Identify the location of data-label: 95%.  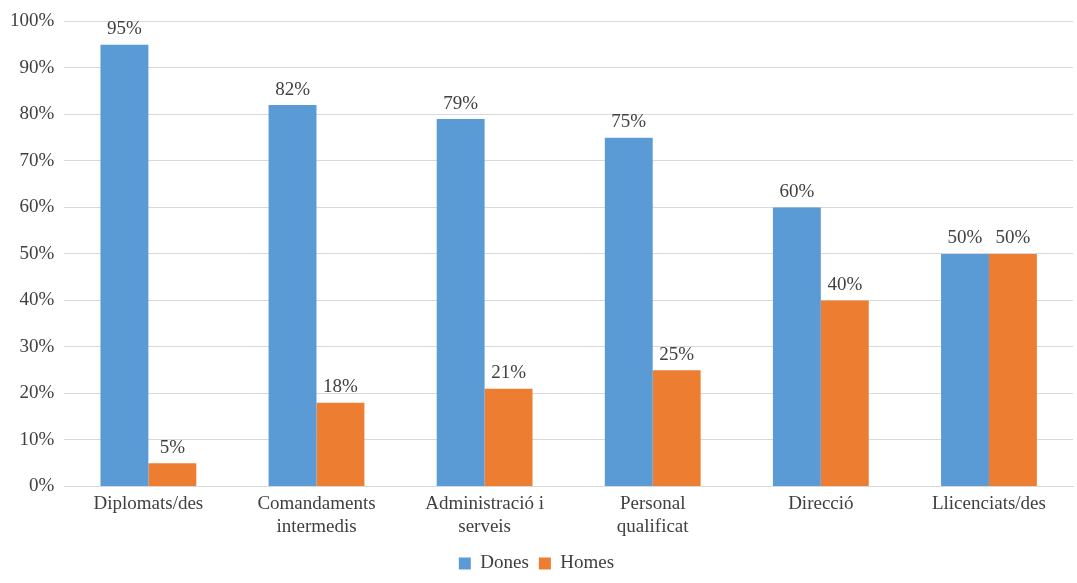
(125, 28).